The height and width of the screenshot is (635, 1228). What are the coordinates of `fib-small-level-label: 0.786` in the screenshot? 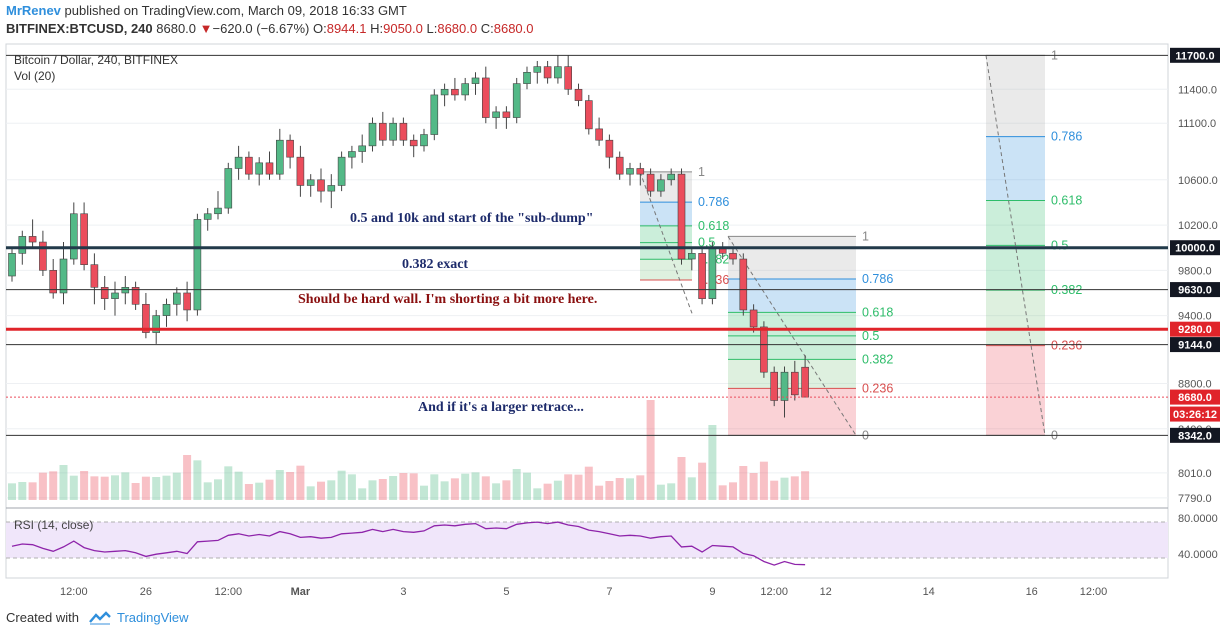 It's located at (713, 202).